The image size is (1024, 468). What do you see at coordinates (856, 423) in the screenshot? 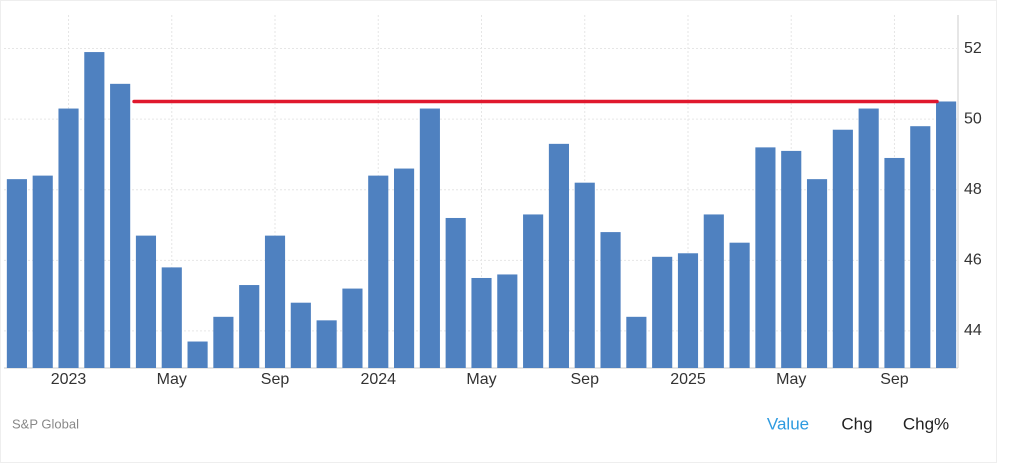
I see `control-button: Chg` at bounding box center [856, 423].